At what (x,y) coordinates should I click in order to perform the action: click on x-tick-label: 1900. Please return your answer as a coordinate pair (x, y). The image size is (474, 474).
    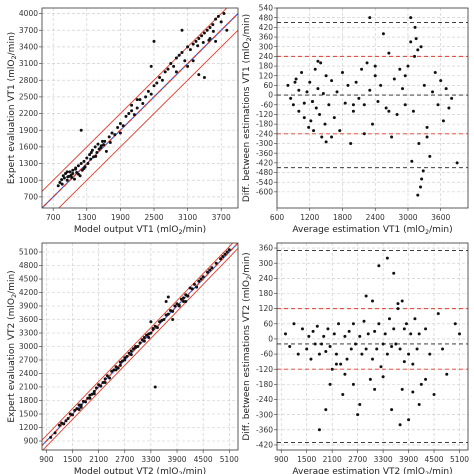
    Looking at the image, I should click on (120, 217).